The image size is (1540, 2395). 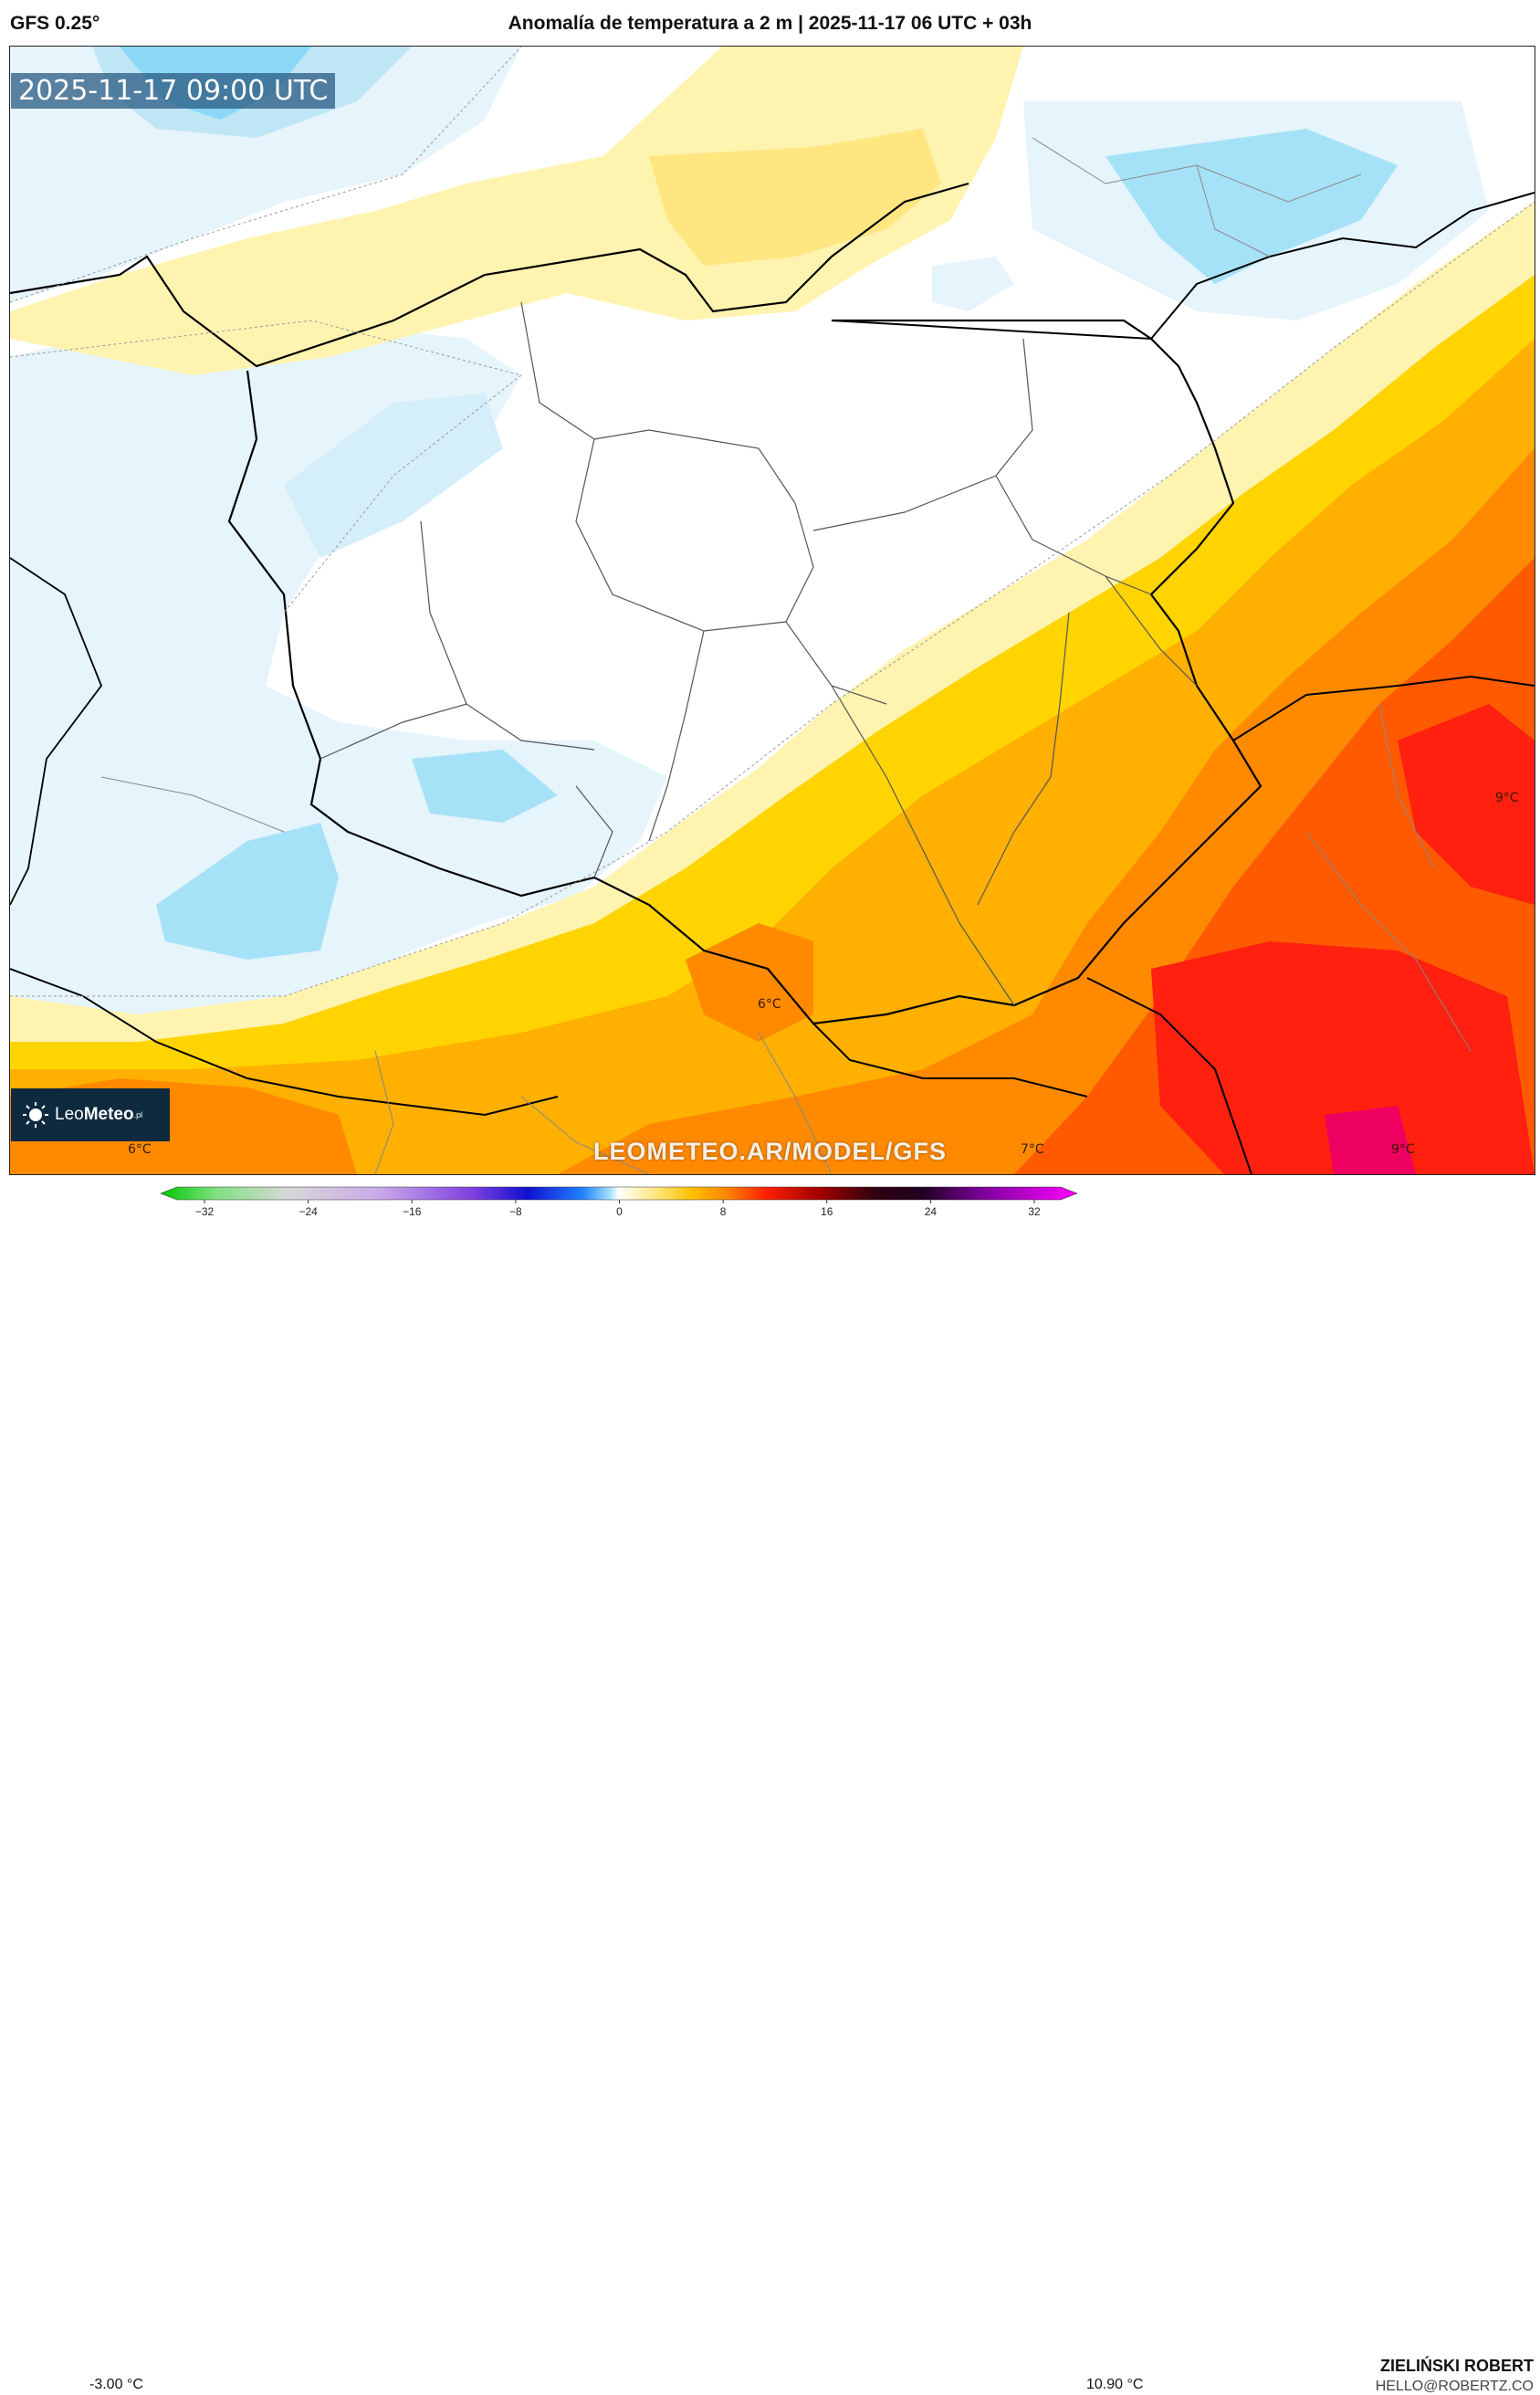 I want to click on author-name: ZIELIŃSKI ROBERT, so click(x=1456, y=2366).